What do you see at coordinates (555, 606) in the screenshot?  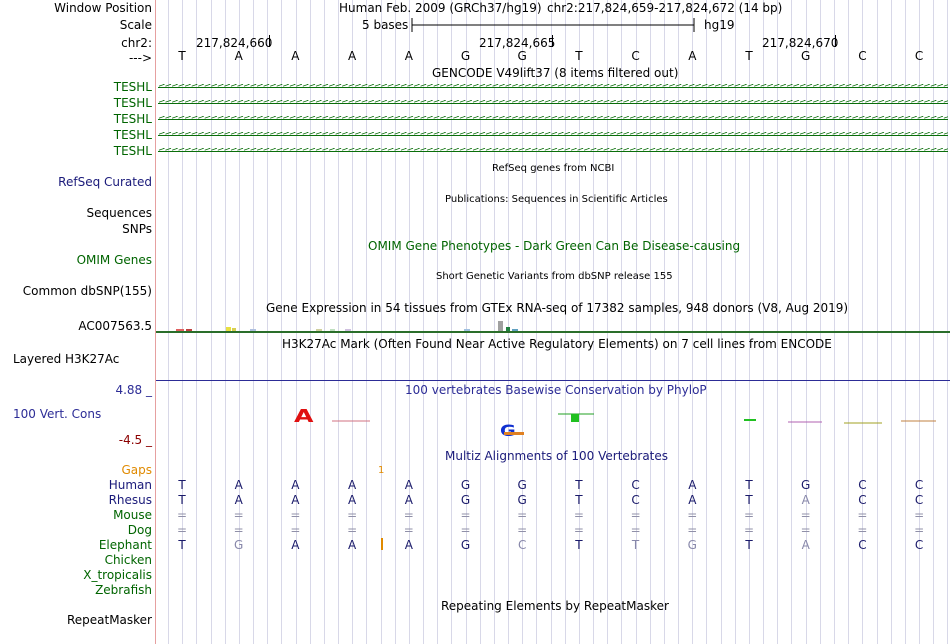 I see `repeatmasker-track-title: Repeating Elements by RepeatMasker` at bounding box center [555, 606].